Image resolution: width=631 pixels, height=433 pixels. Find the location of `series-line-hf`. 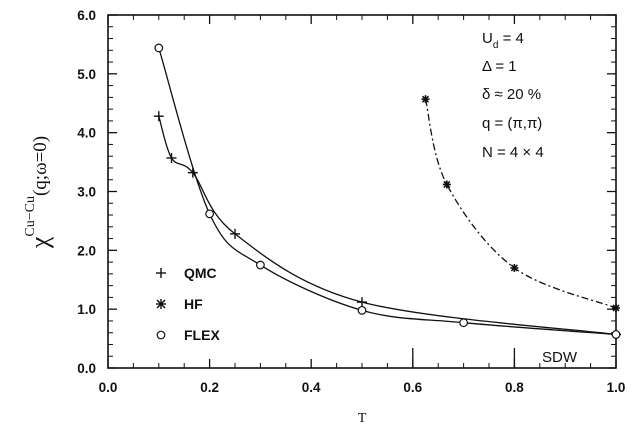

series-line-hf is located at coordinates (520, 203).